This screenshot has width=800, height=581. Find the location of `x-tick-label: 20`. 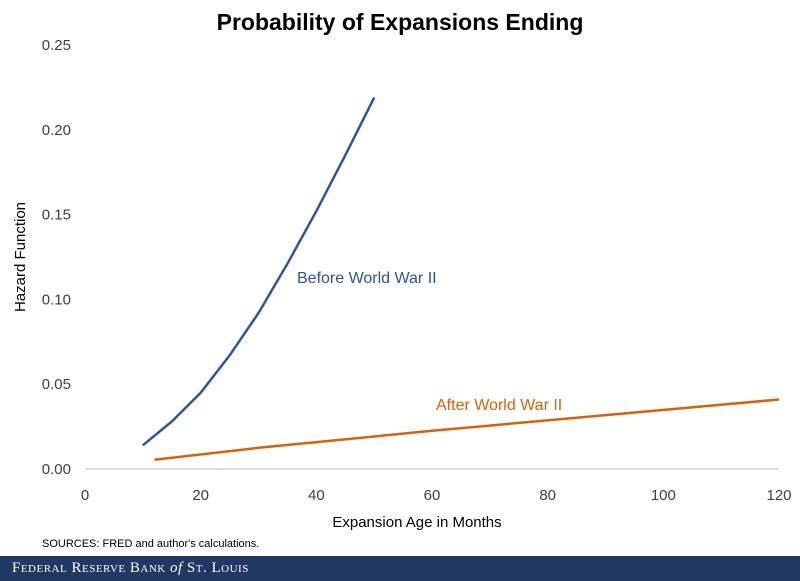

x-tick-label: 20 is located at coordinates (200, 495).